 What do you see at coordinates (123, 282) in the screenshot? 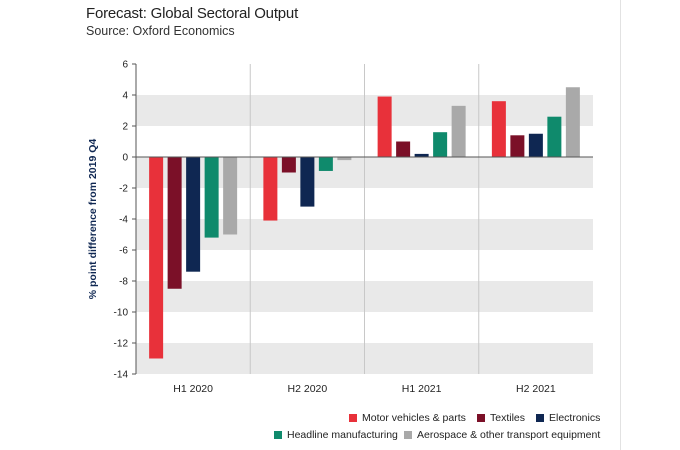
I see `y-tick-label: -8` at bounding box center [123, 282].